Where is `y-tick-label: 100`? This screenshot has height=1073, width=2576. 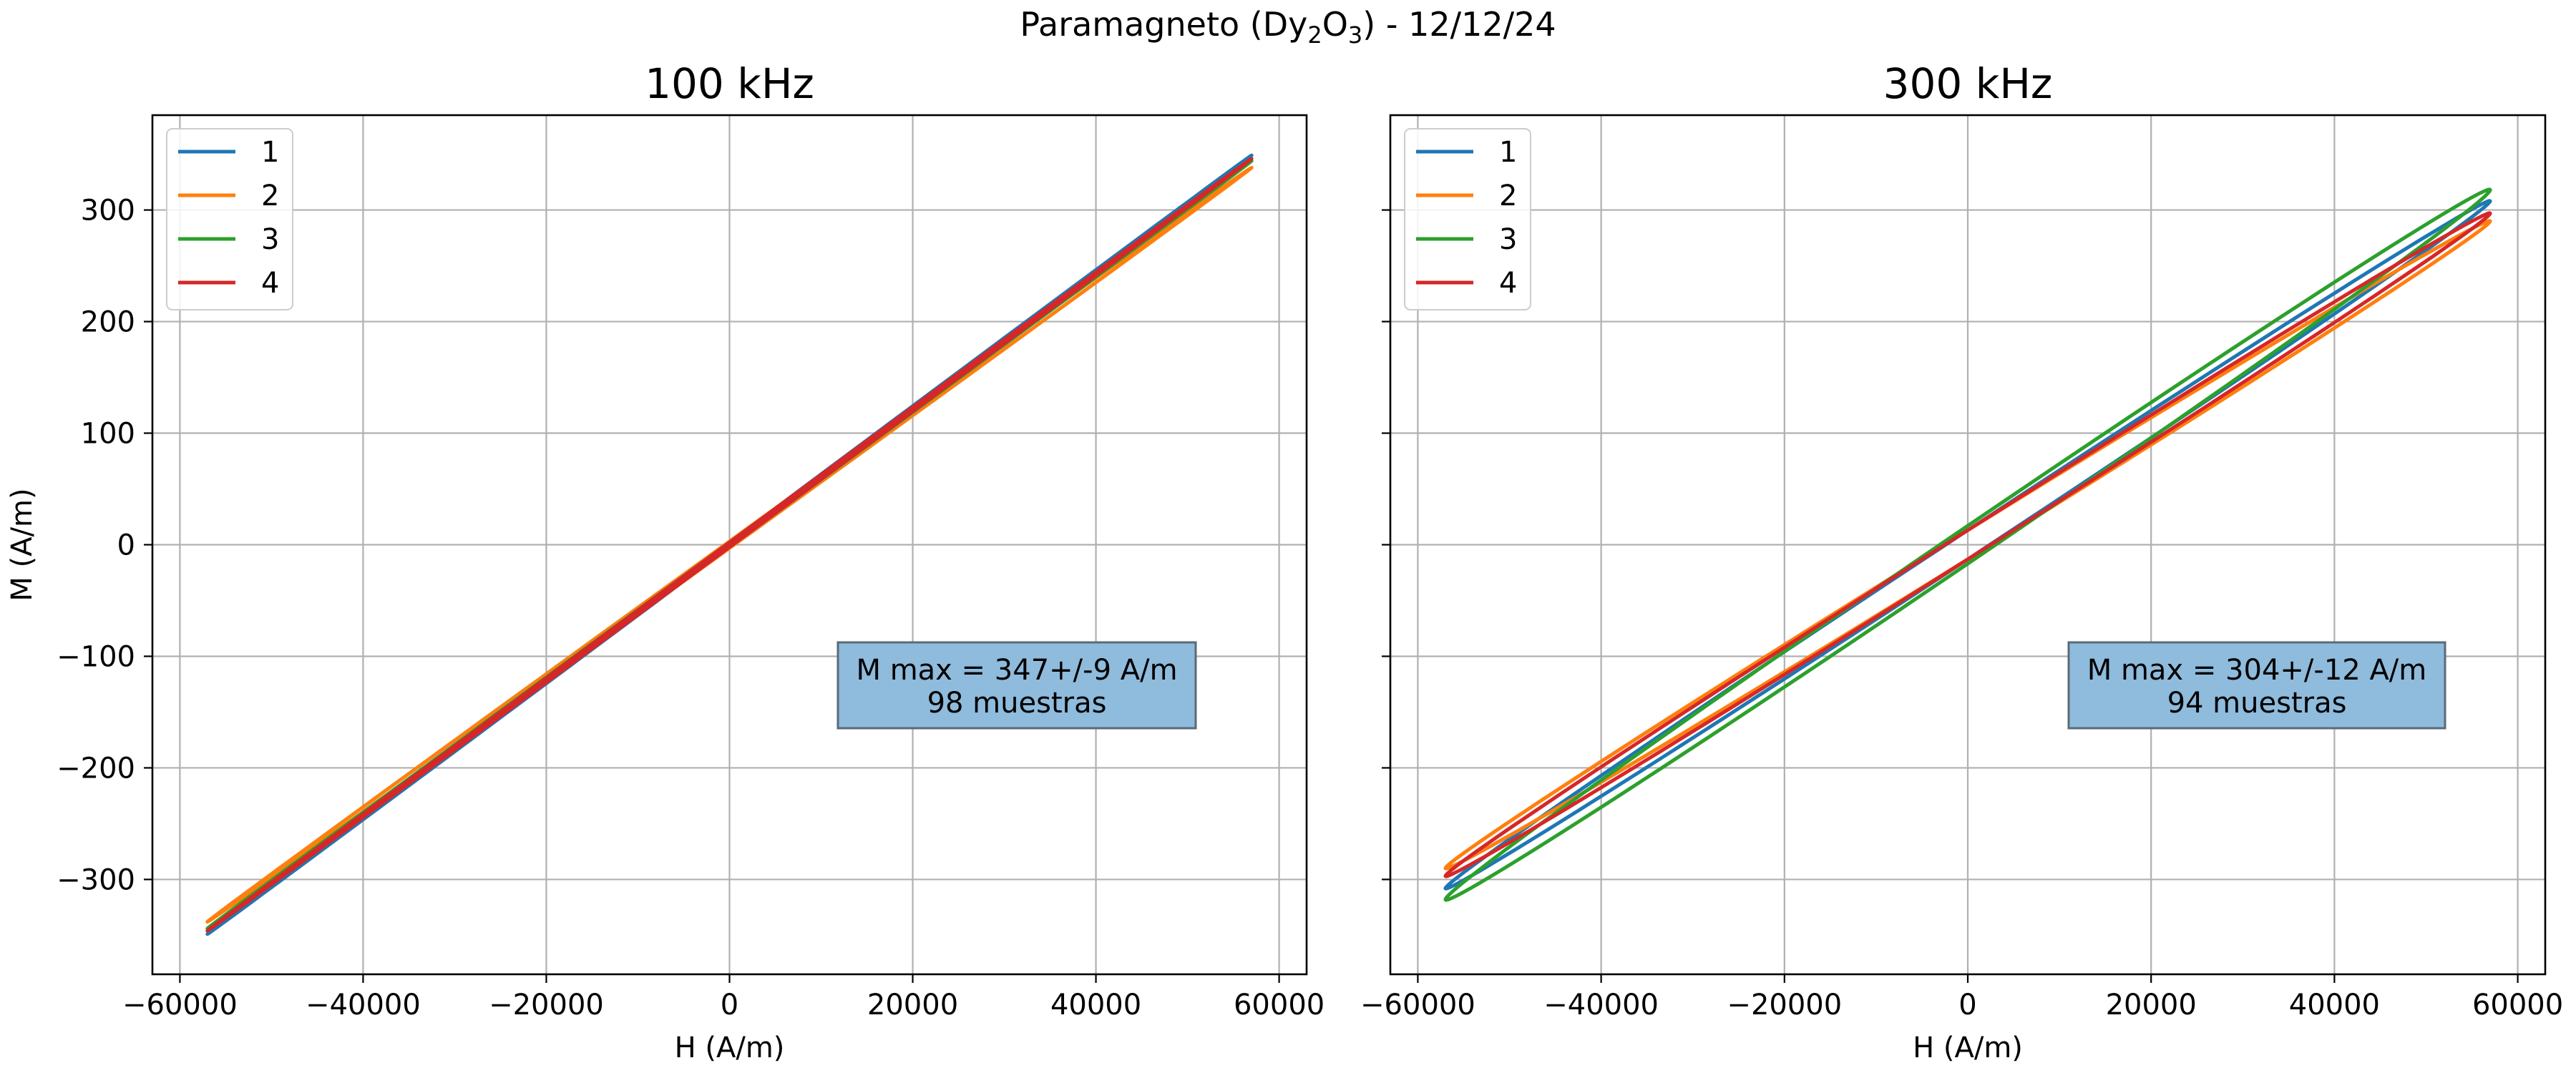
y-tick-label: 100 is located at coordinates (108, 434).